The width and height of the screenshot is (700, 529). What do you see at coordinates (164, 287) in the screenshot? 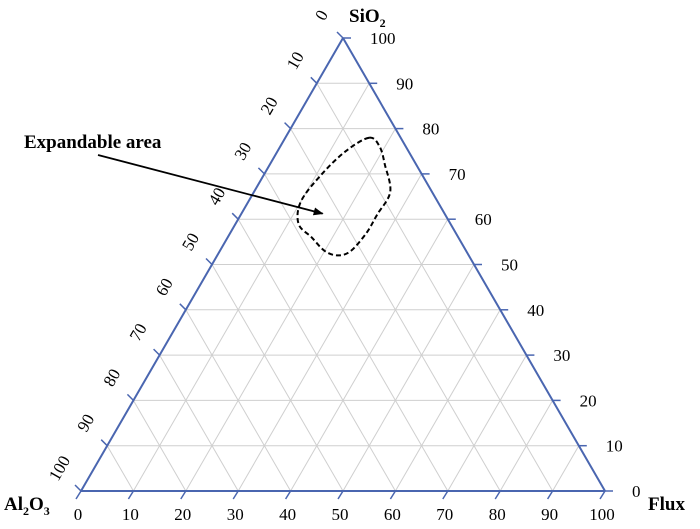
I see `tick-label-al2o3-60: 60` at bounding box center [164, 287].